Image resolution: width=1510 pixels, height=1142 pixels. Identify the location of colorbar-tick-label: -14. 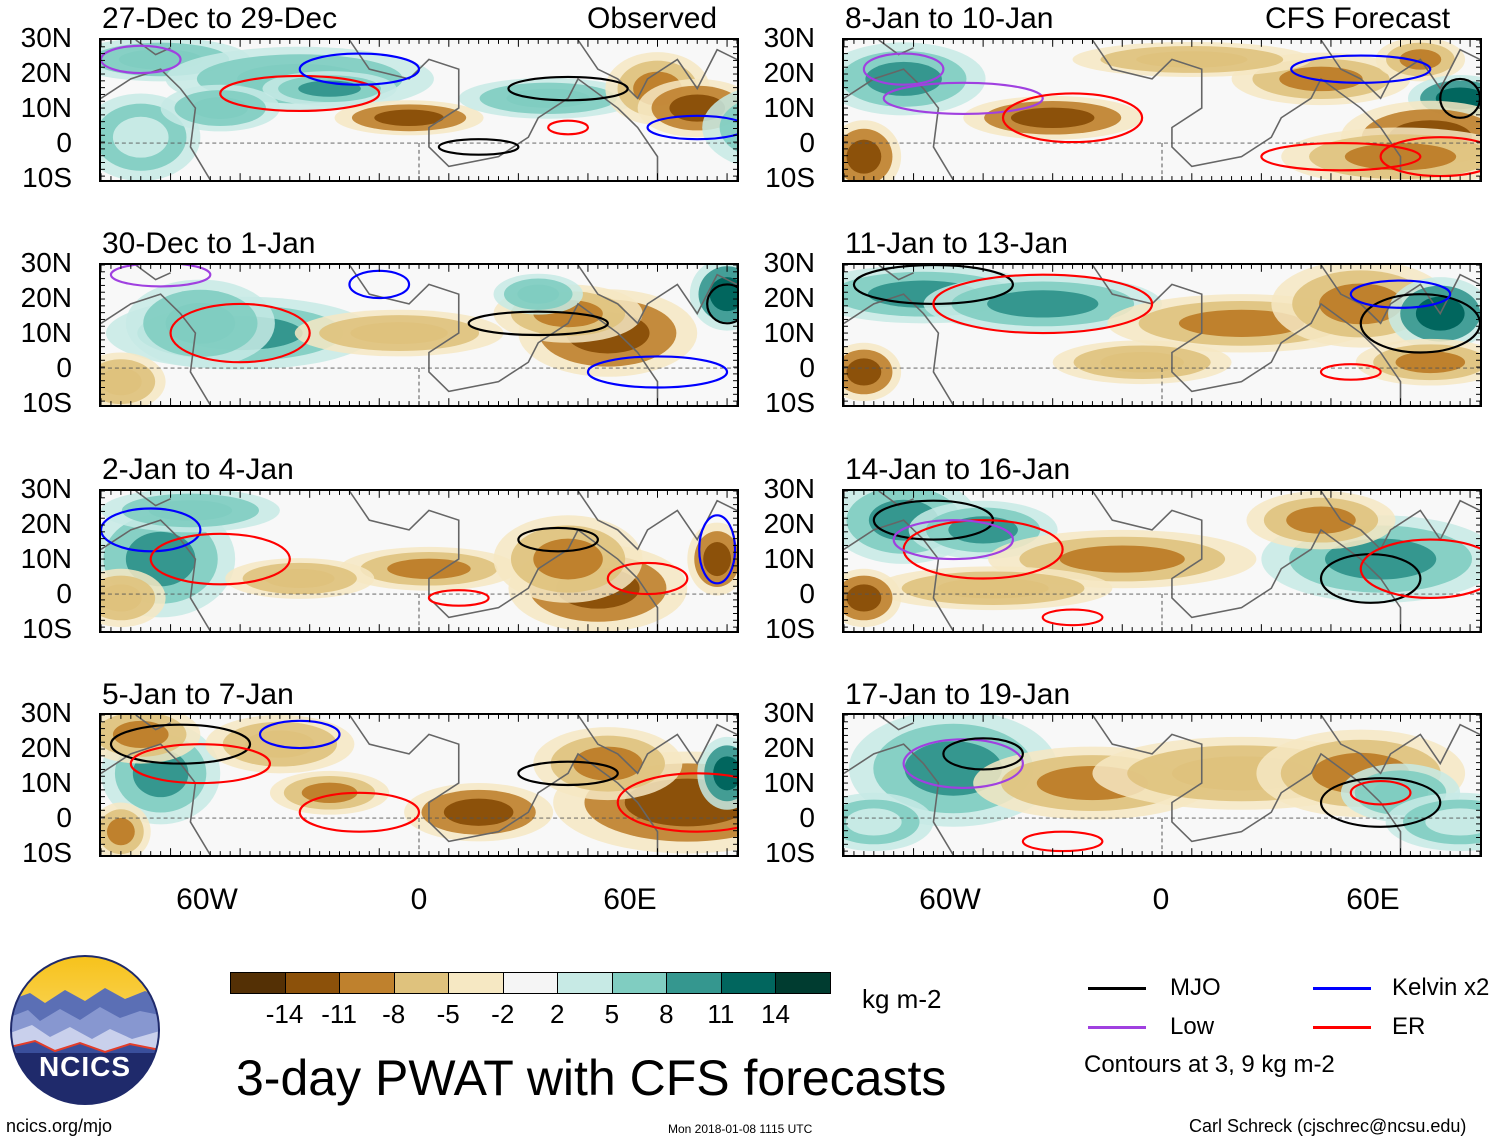
(284, 1014).